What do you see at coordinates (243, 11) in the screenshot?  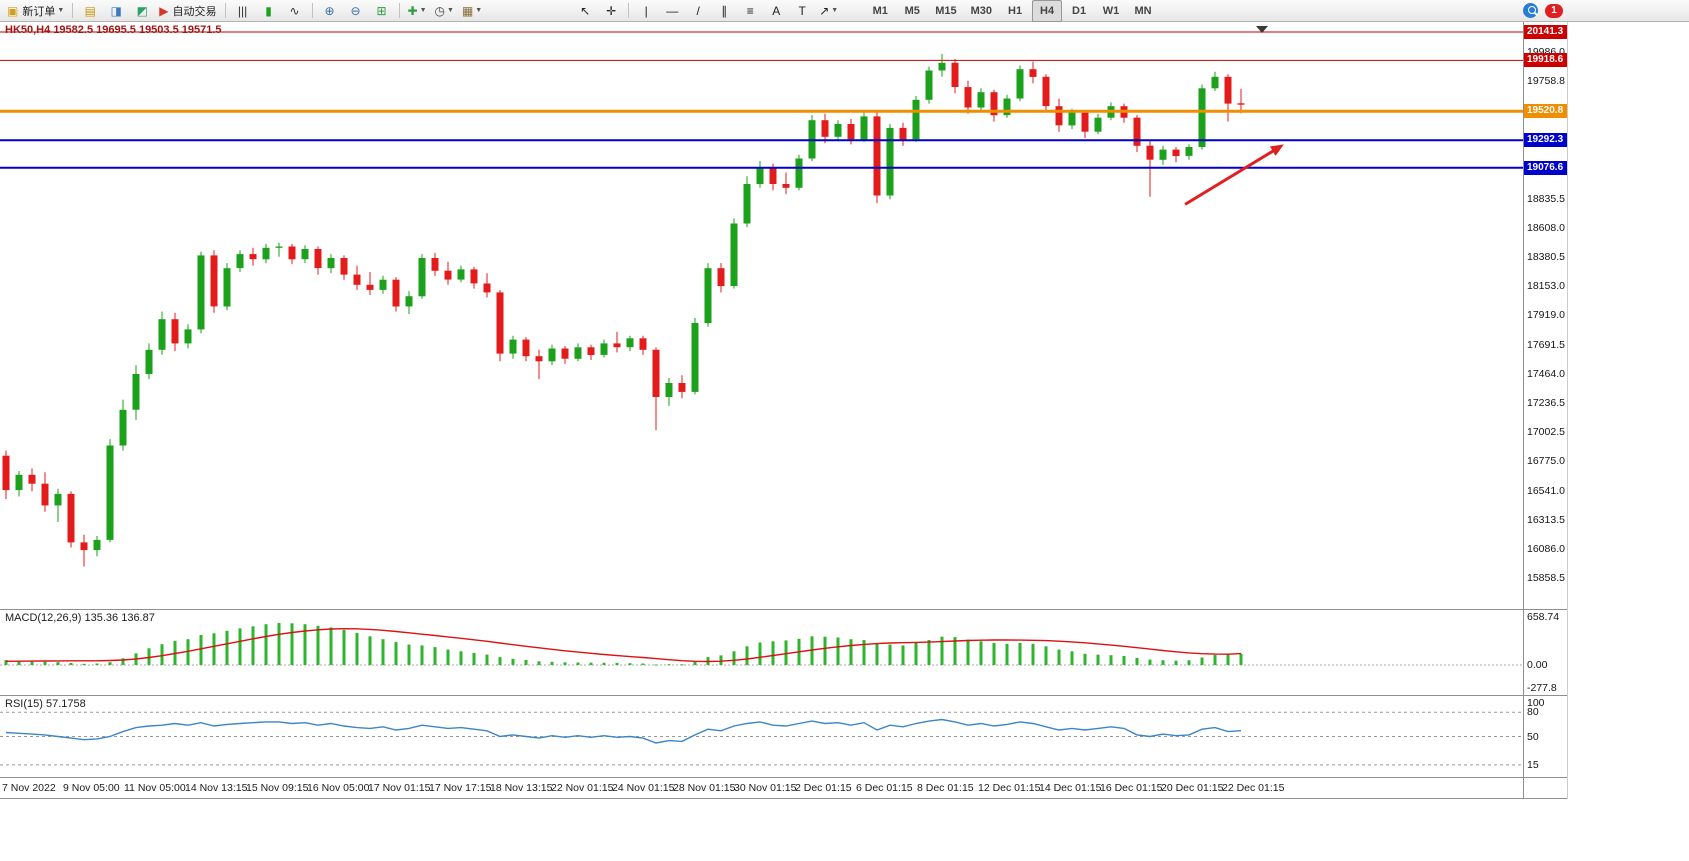 I see `bar-chart-icon: |||` at bounding box center [243, 11].